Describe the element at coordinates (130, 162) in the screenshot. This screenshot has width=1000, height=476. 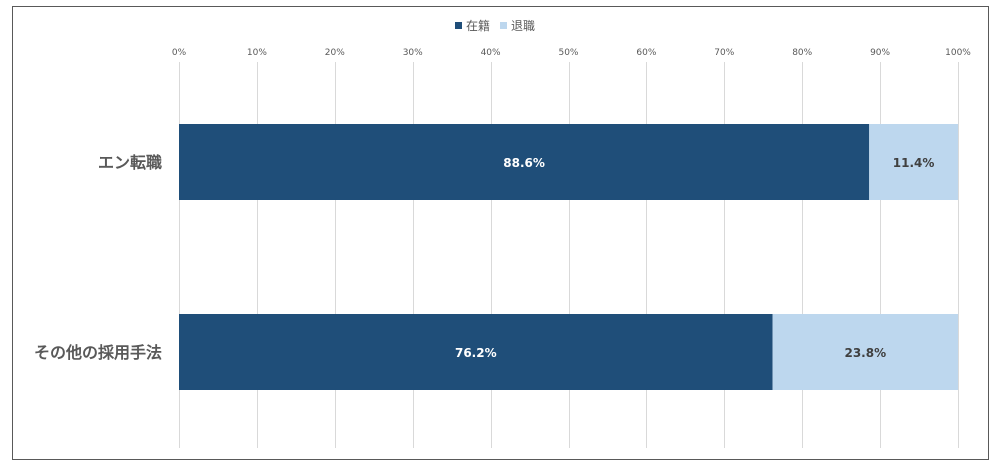
I see `category-label: エン転職` at that location.